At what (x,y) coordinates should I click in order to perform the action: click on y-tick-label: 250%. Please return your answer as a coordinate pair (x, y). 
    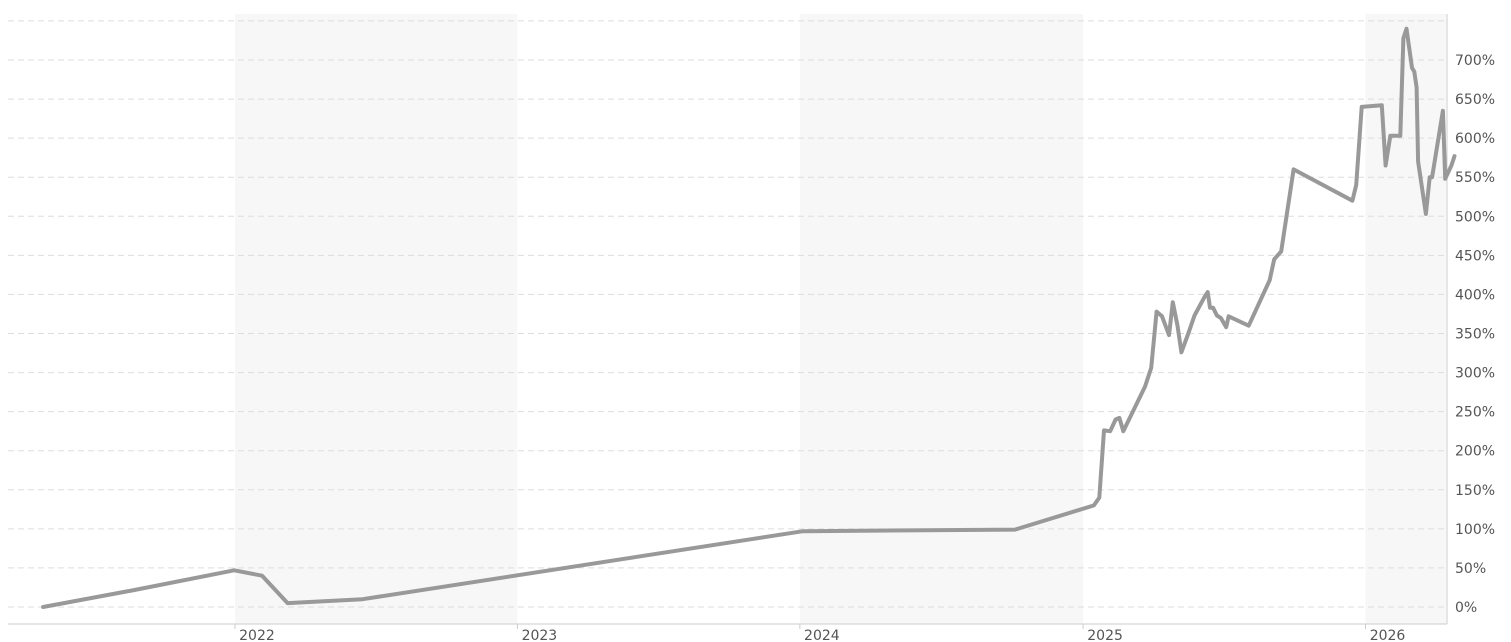
    Looking at the image, I should click on (1475, 413).